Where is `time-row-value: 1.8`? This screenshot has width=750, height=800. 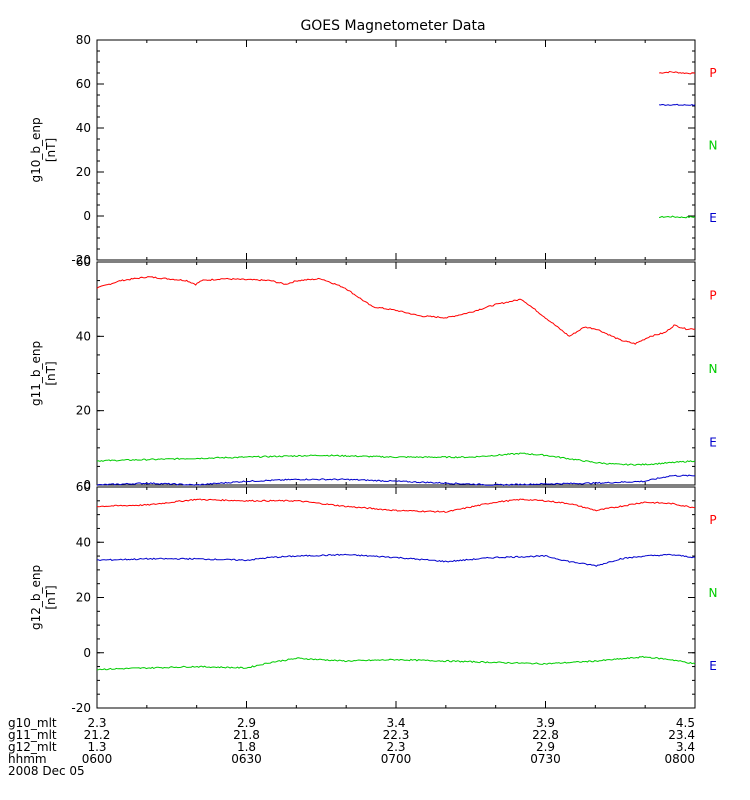 time-row-value: 1.8 is located at coordinates (246, 747).